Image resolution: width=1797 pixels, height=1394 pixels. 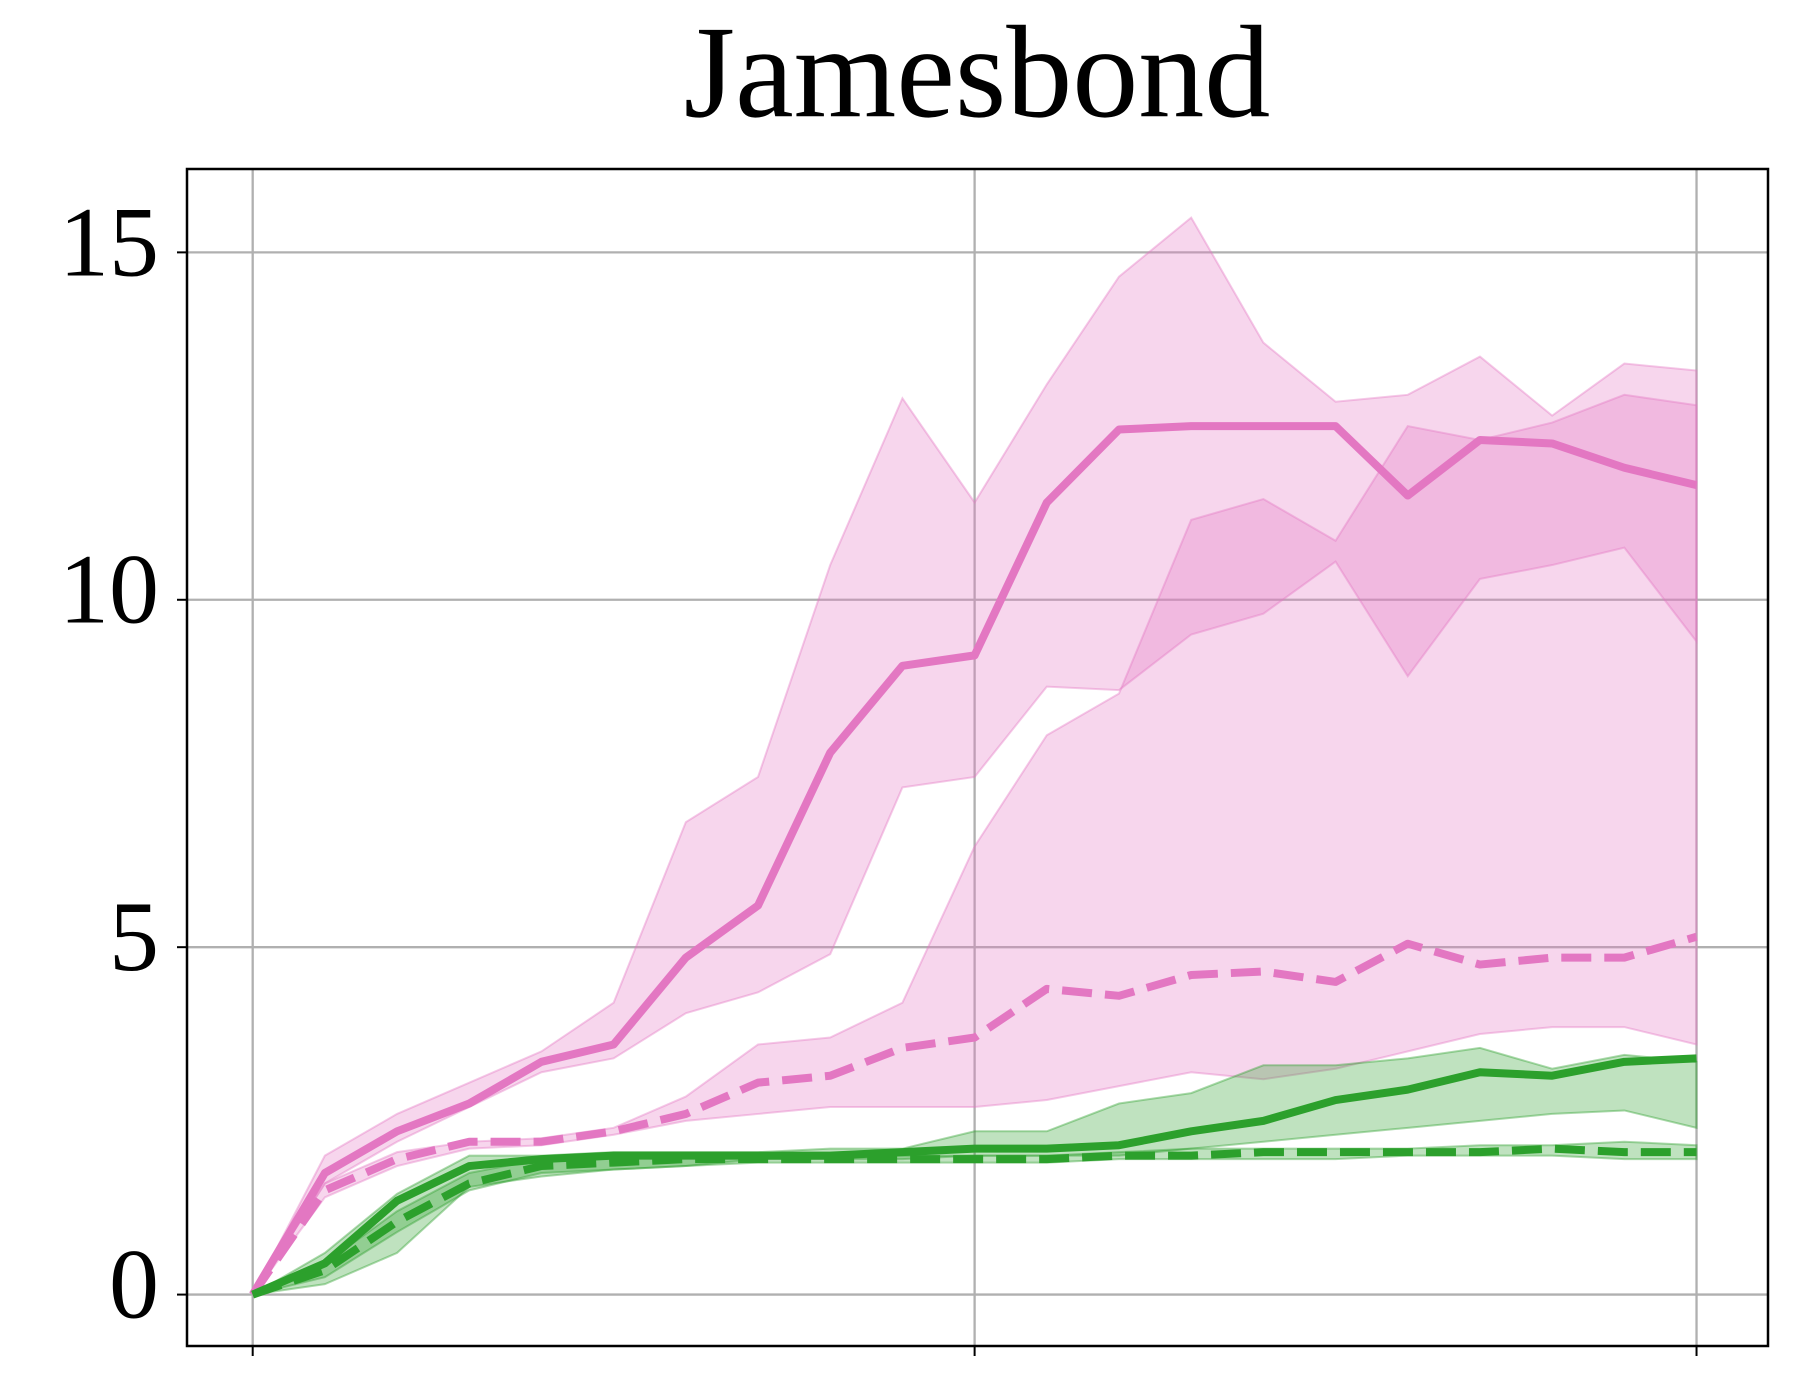 I want to click on y-tick-label: 5, so click(x=134, y=936).